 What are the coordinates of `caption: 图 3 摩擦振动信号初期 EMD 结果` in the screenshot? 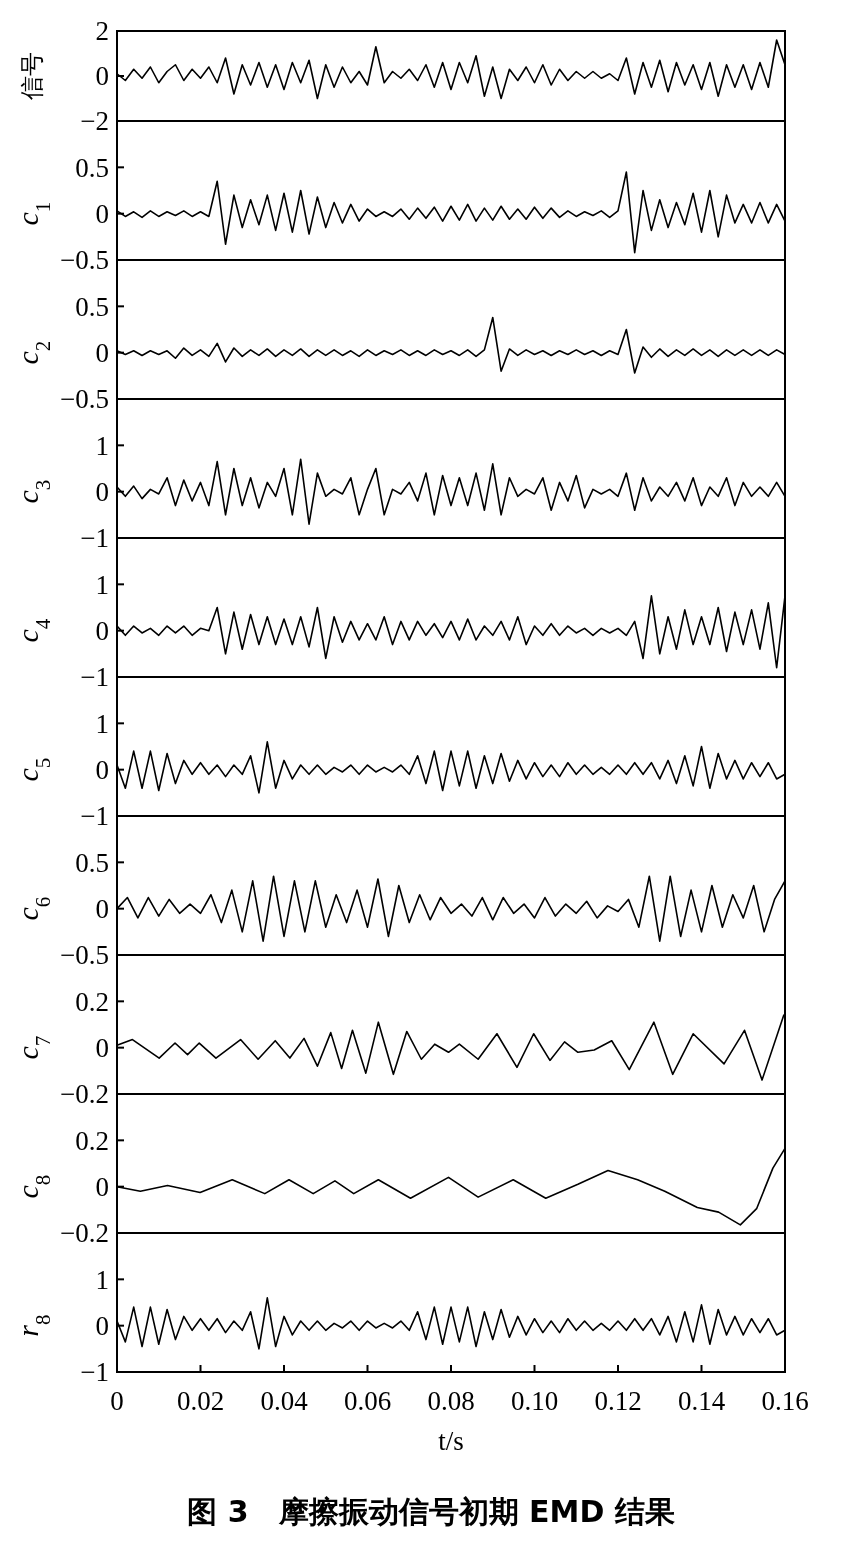 It's located at (431, 1511).